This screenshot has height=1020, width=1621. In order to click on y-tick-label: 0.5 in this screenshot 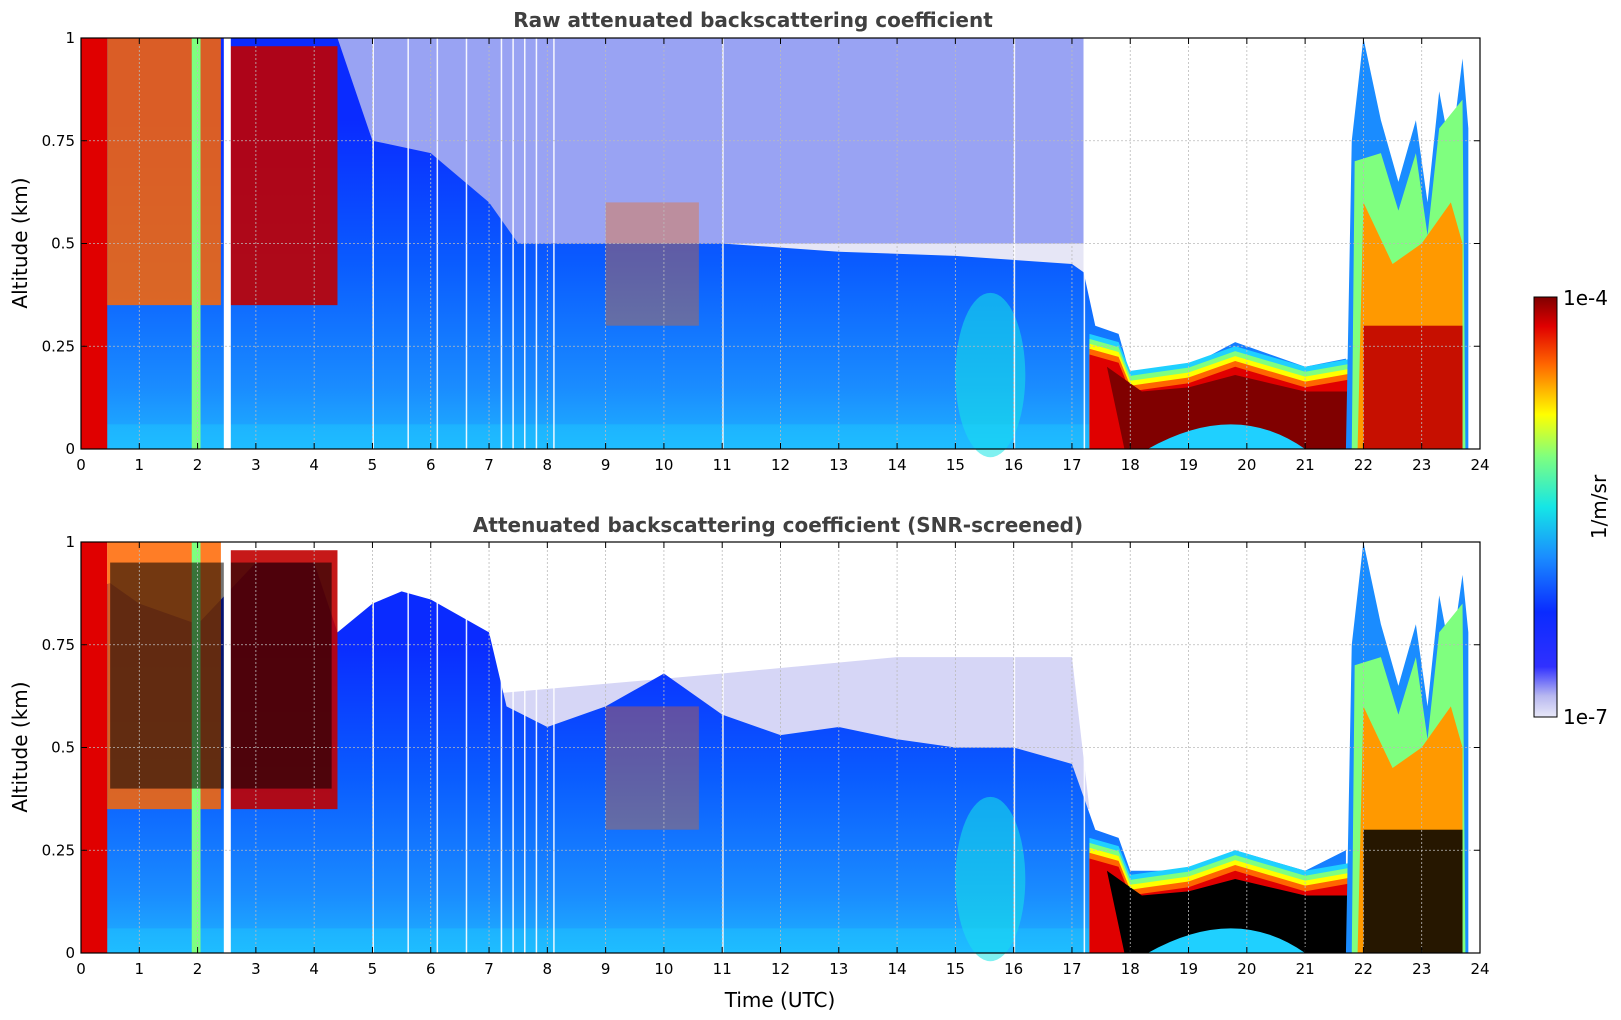, I will do `click(63, 748)`.